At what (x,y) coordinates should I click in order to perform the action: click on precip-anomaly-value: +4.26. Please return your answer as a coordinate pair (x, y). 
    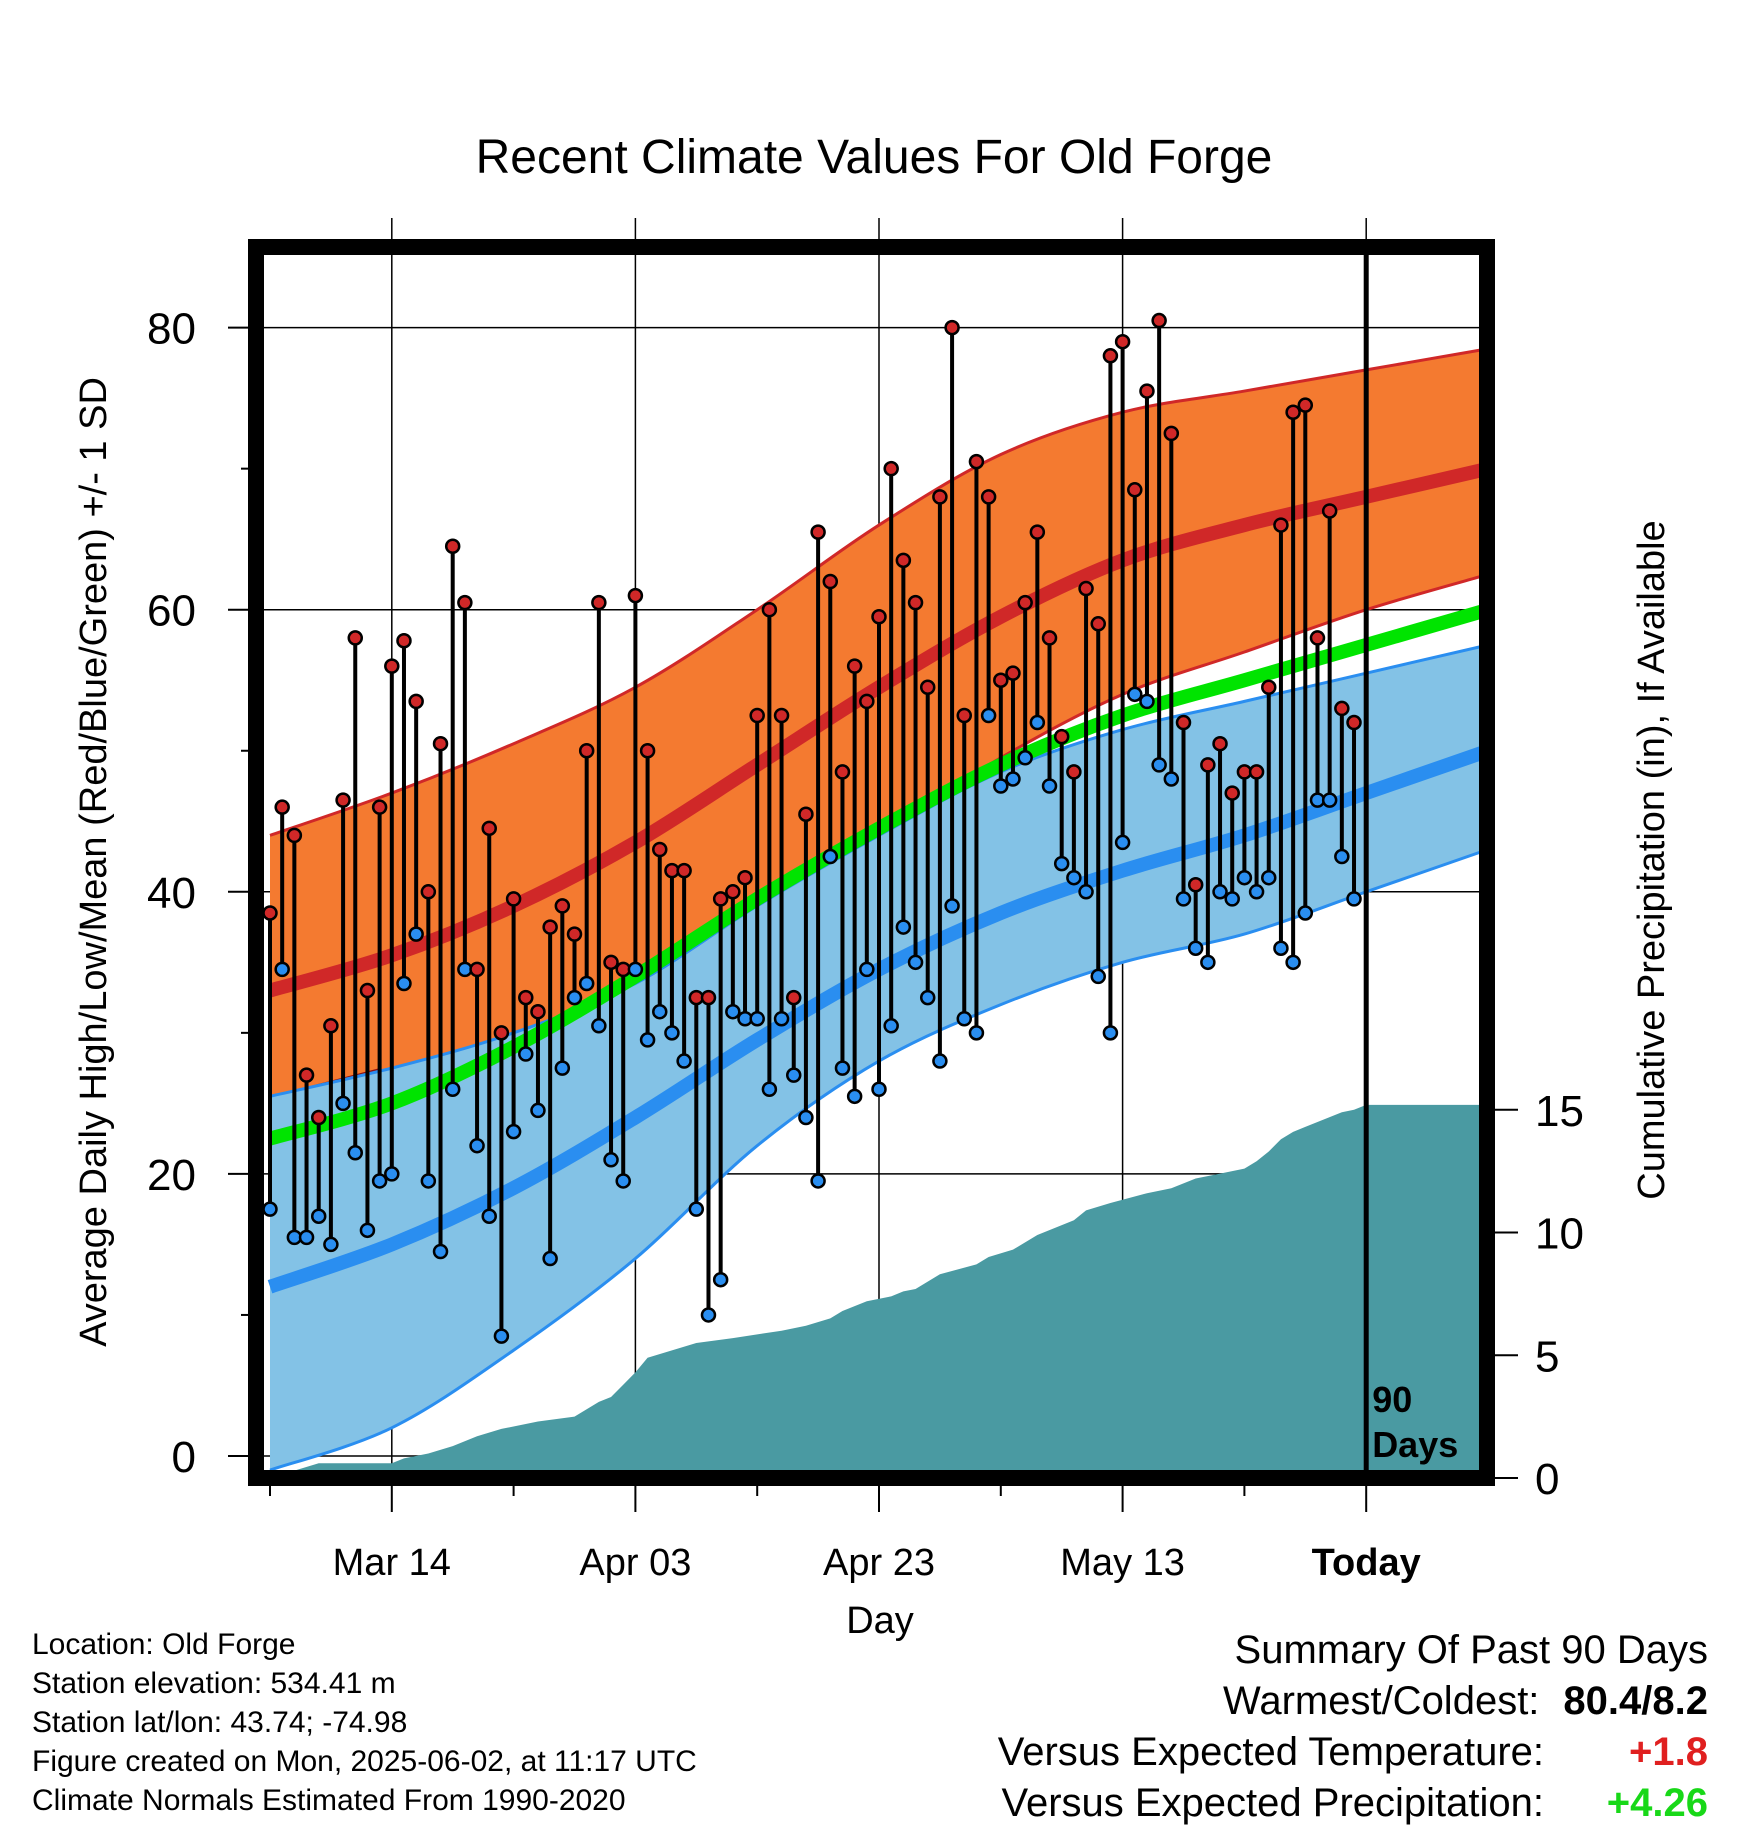
    Looking at the image, I should click on (1657, 1803).